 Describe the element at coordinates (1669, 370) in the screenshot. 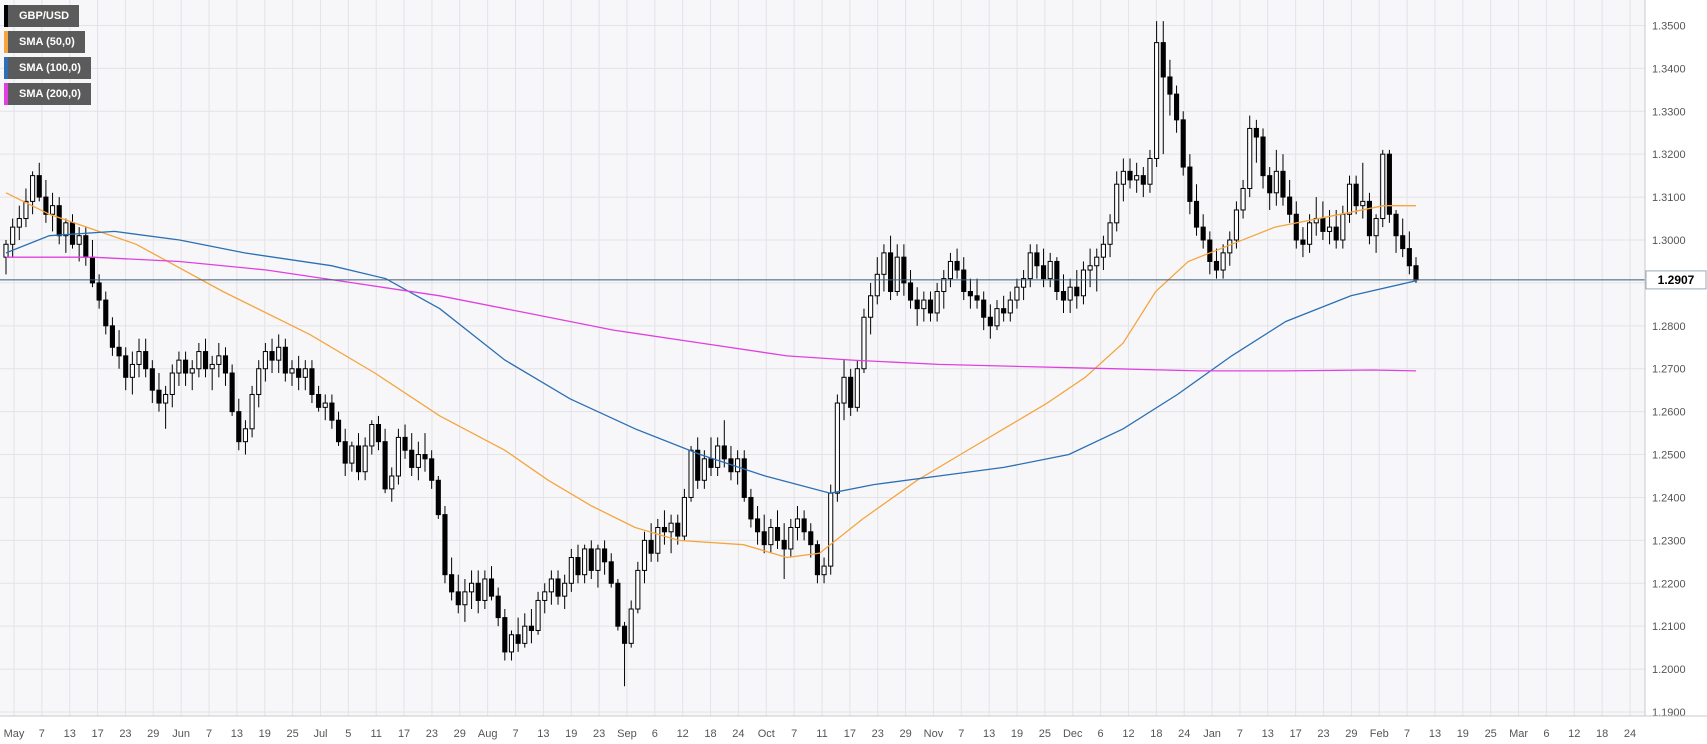

I see `y-tick-label: 1.2700` at that location.